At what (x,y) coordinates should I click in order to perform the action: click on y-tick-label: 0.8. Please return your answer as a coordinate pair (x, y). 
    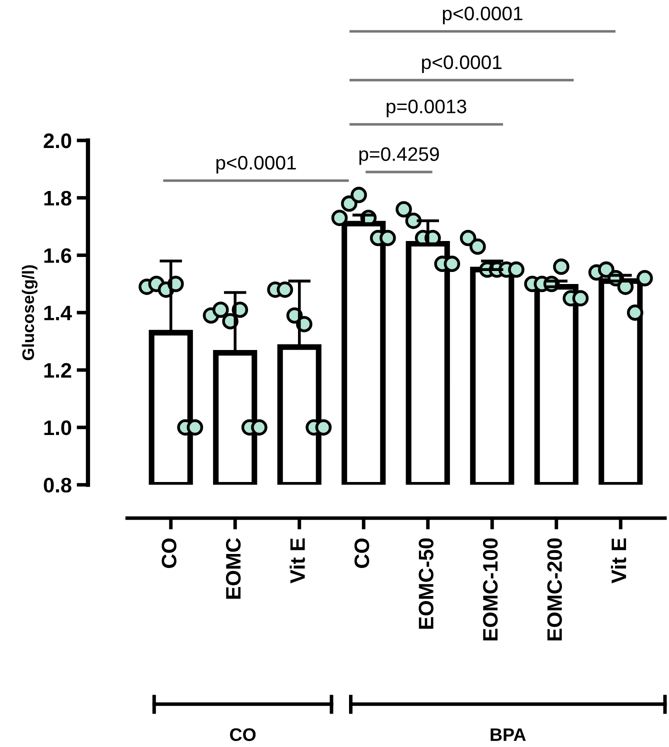
    Looking at the image, I should click on (58, 485).